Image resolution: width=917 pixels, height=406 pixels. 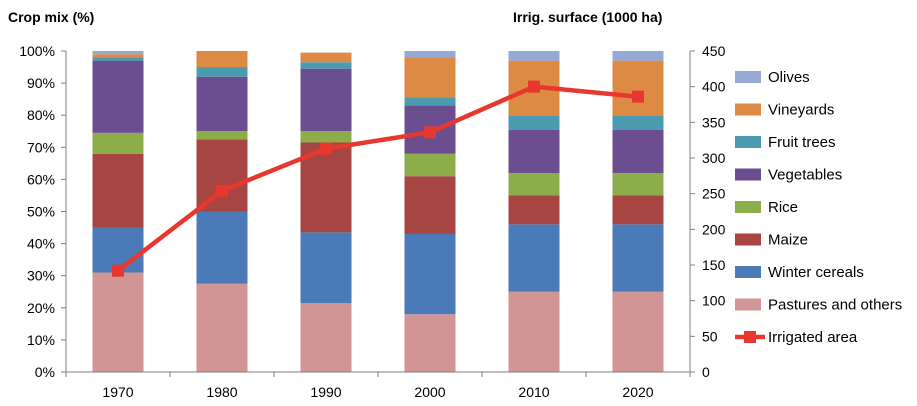 What do you see at coordinates (430, 77) in the screenshot?
I see `bar-segment-vineyards-2000` at bounding box center [430, 77].